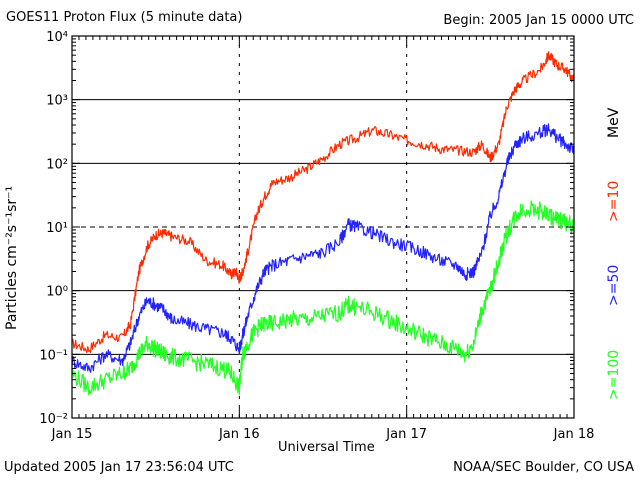  I want to click on y-tick-label: 10⁻¹, so click(53, 355).